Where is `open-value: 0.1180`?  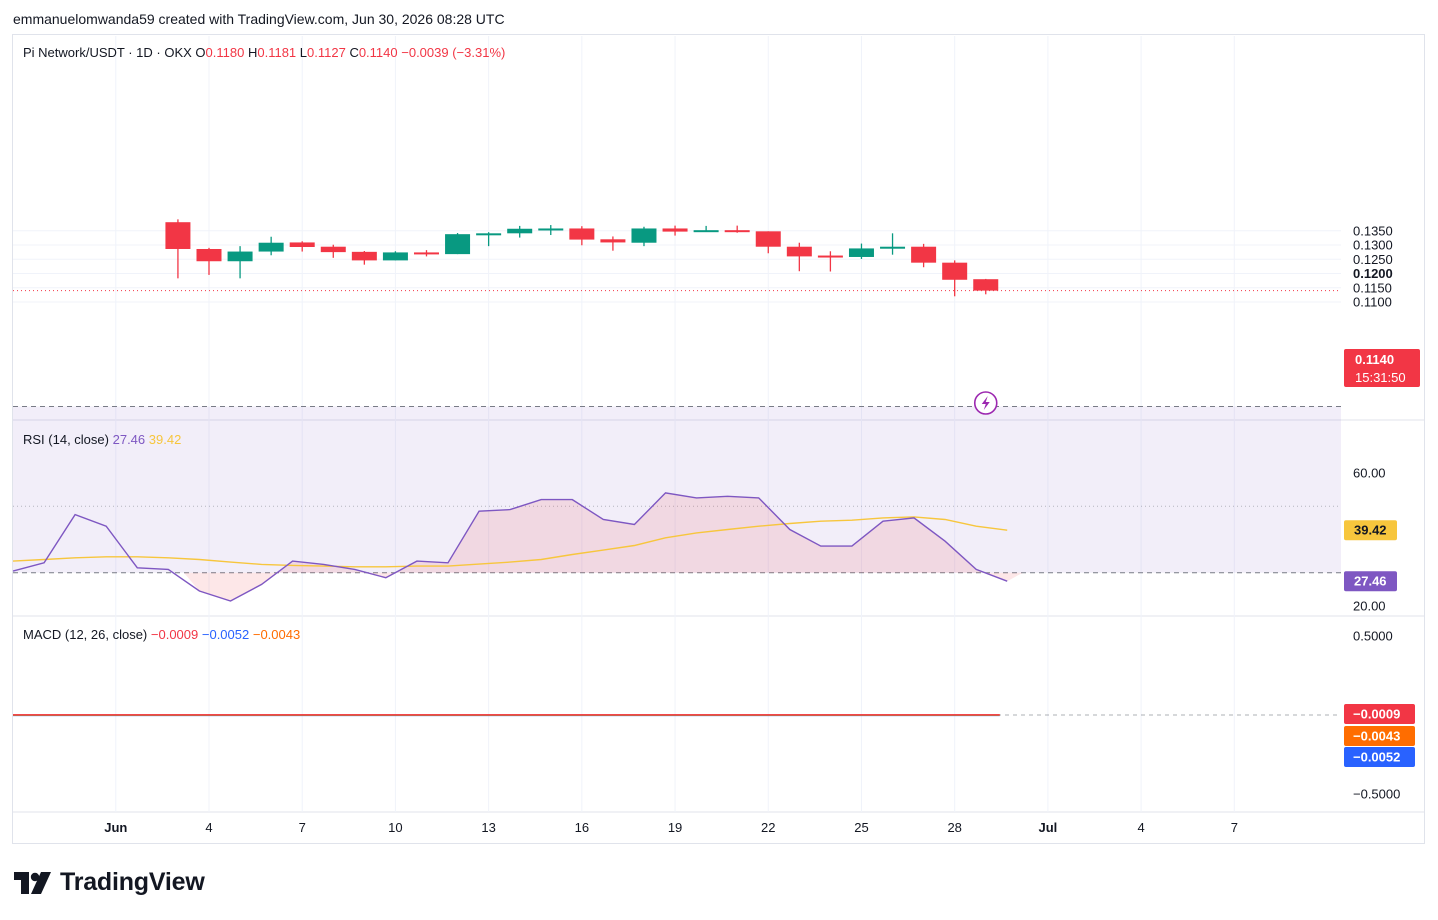
open-value: 0.1180 is located at coordinates (225, 52).